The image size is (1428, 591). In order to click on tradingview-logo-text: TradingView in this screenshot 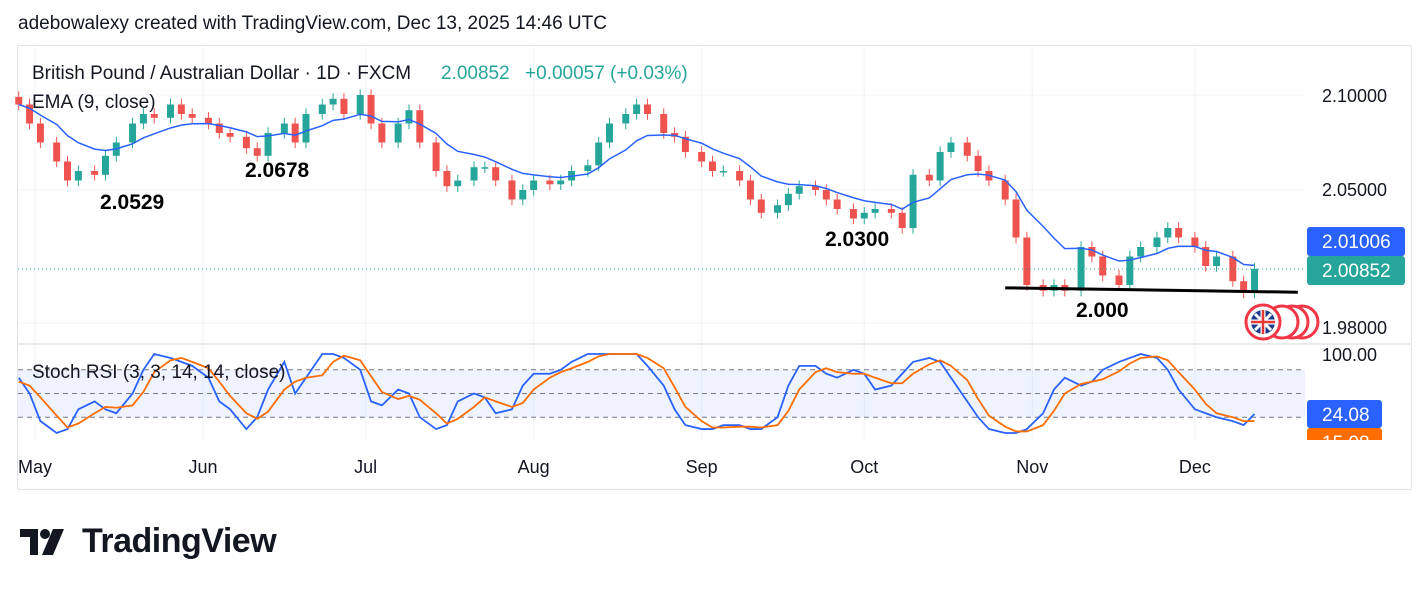, I will do `click(179, 541)`.